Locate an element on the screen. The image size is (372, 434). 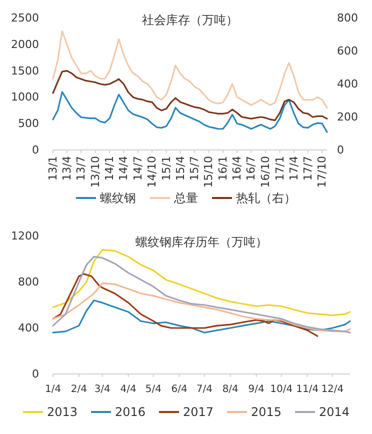
x-tick-label: 7/4 is located at coordinates (204, 389).